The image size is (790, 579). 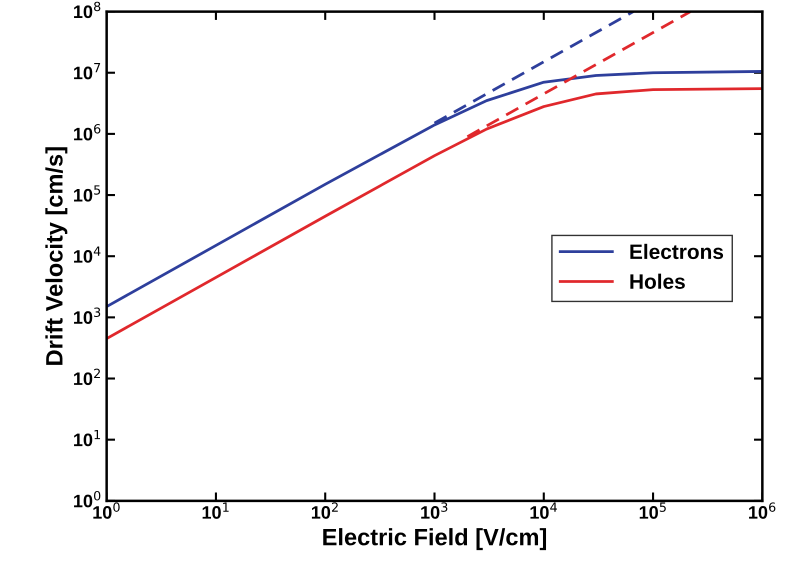 What do you see at coordinates (653, 510) in the screenshot?
I see `x-tick-label: 10$^{5}$` at bounding box center [653, 510].